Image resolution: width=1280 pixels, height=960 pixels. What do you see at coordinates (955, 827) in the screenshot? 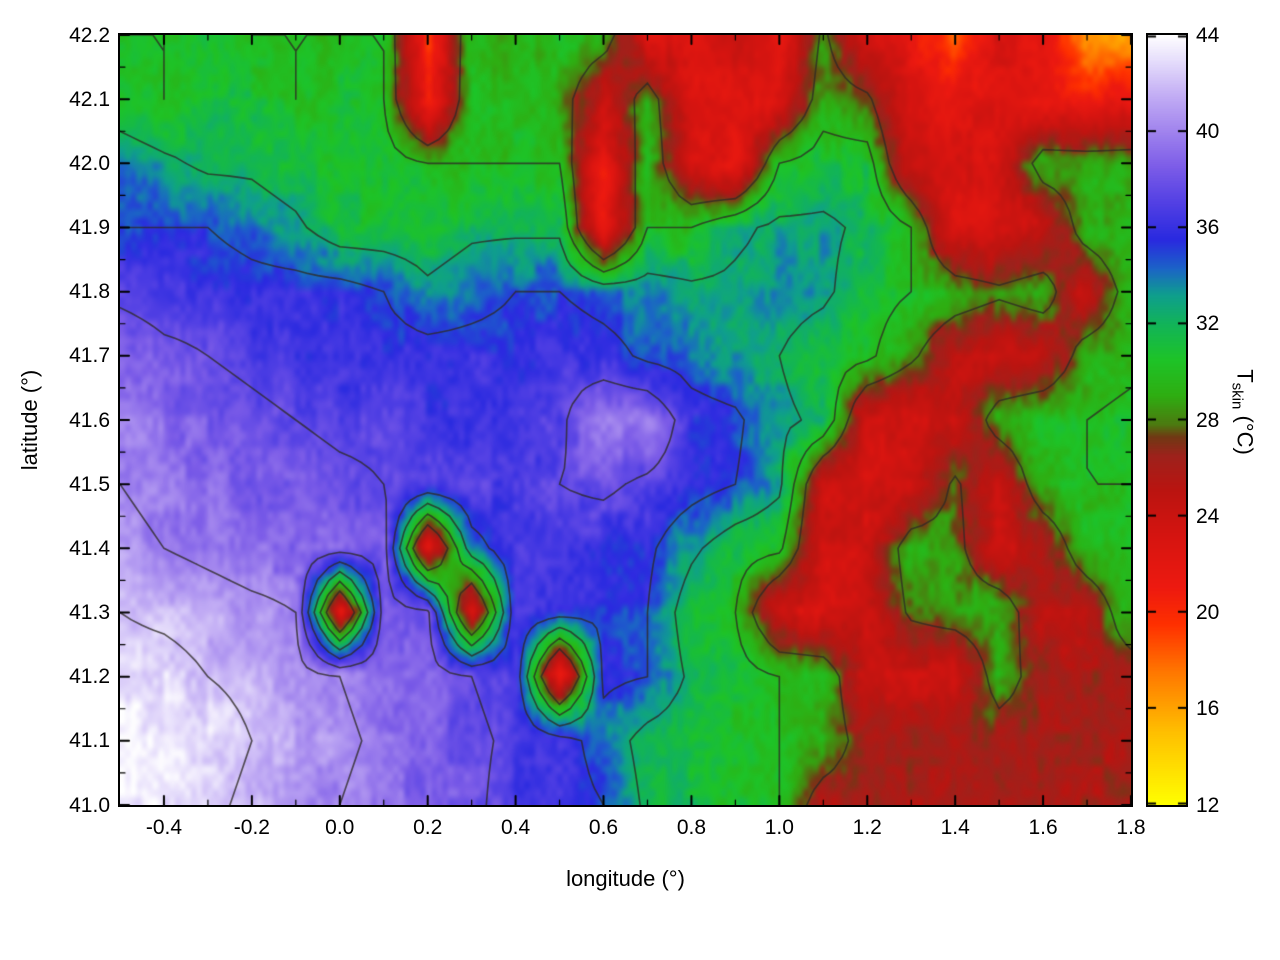
I see `x-tick-label: 1.4` at bounding box center [955, 827].